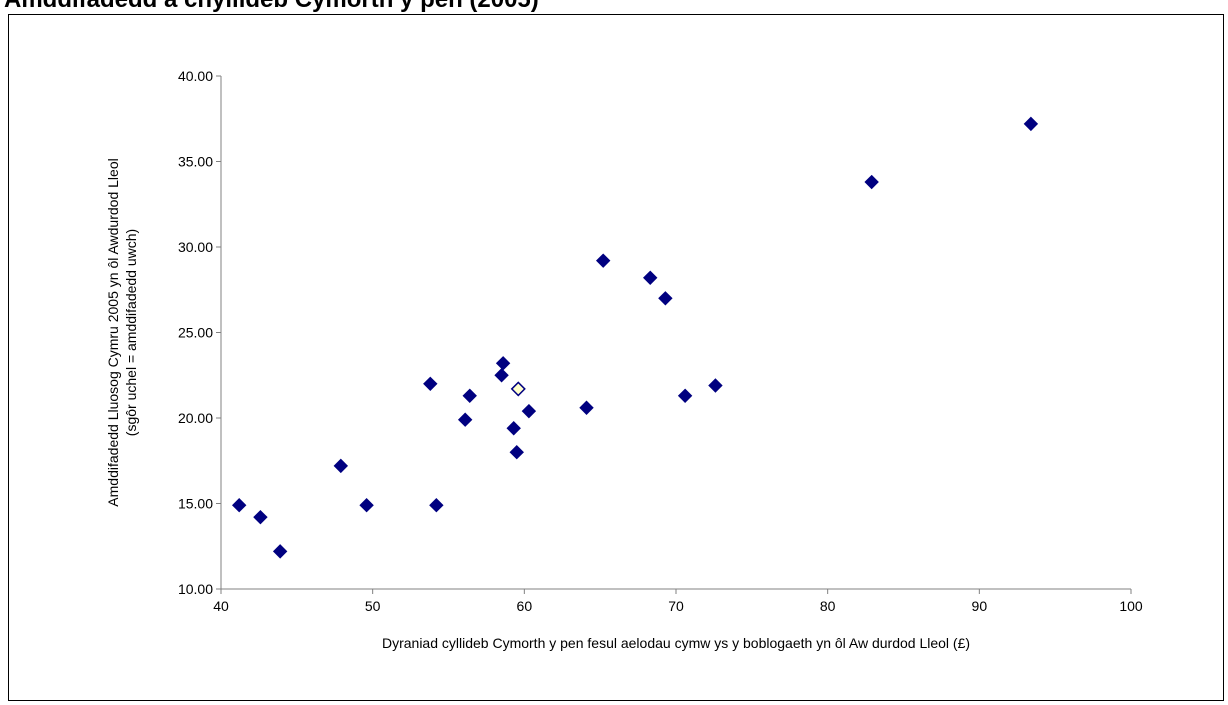 This screenshot has width=1228, height=705. I want to click on x-tick-label: 90, so click(980, 606).